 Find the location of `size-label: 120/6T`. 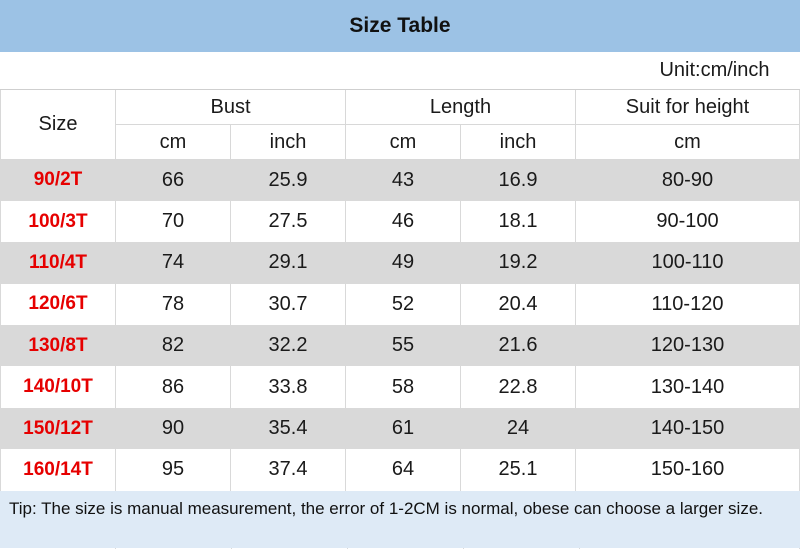

size-label: 120/6T is located at coordinates (58, 304).